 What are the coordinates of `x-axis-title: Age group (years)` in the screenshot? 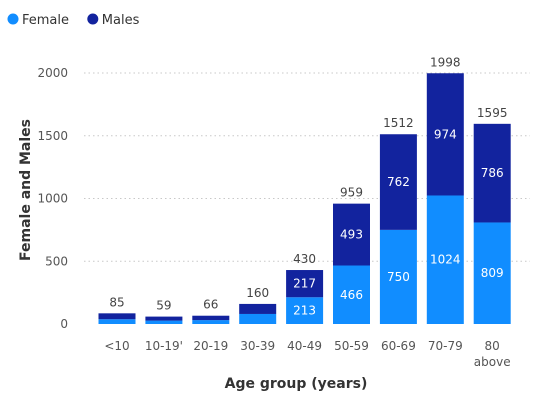 It's located at (296, 384).